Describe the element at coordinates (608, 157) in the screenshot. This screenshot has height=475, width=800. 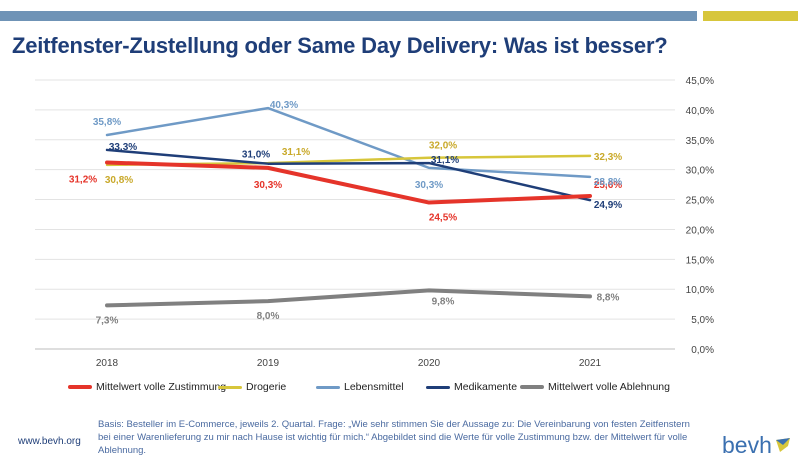
I see `data-label: 32,3%` at that location.